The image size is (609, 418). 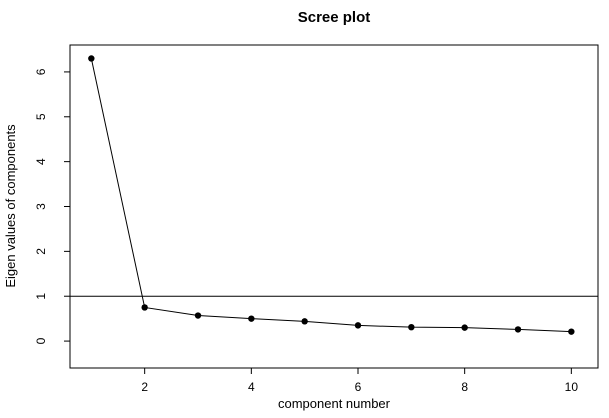 What do you see at coordinates (41, 71) in the screenshot?
I see `y-tick-label: 6` at bounding box center [41, 71].